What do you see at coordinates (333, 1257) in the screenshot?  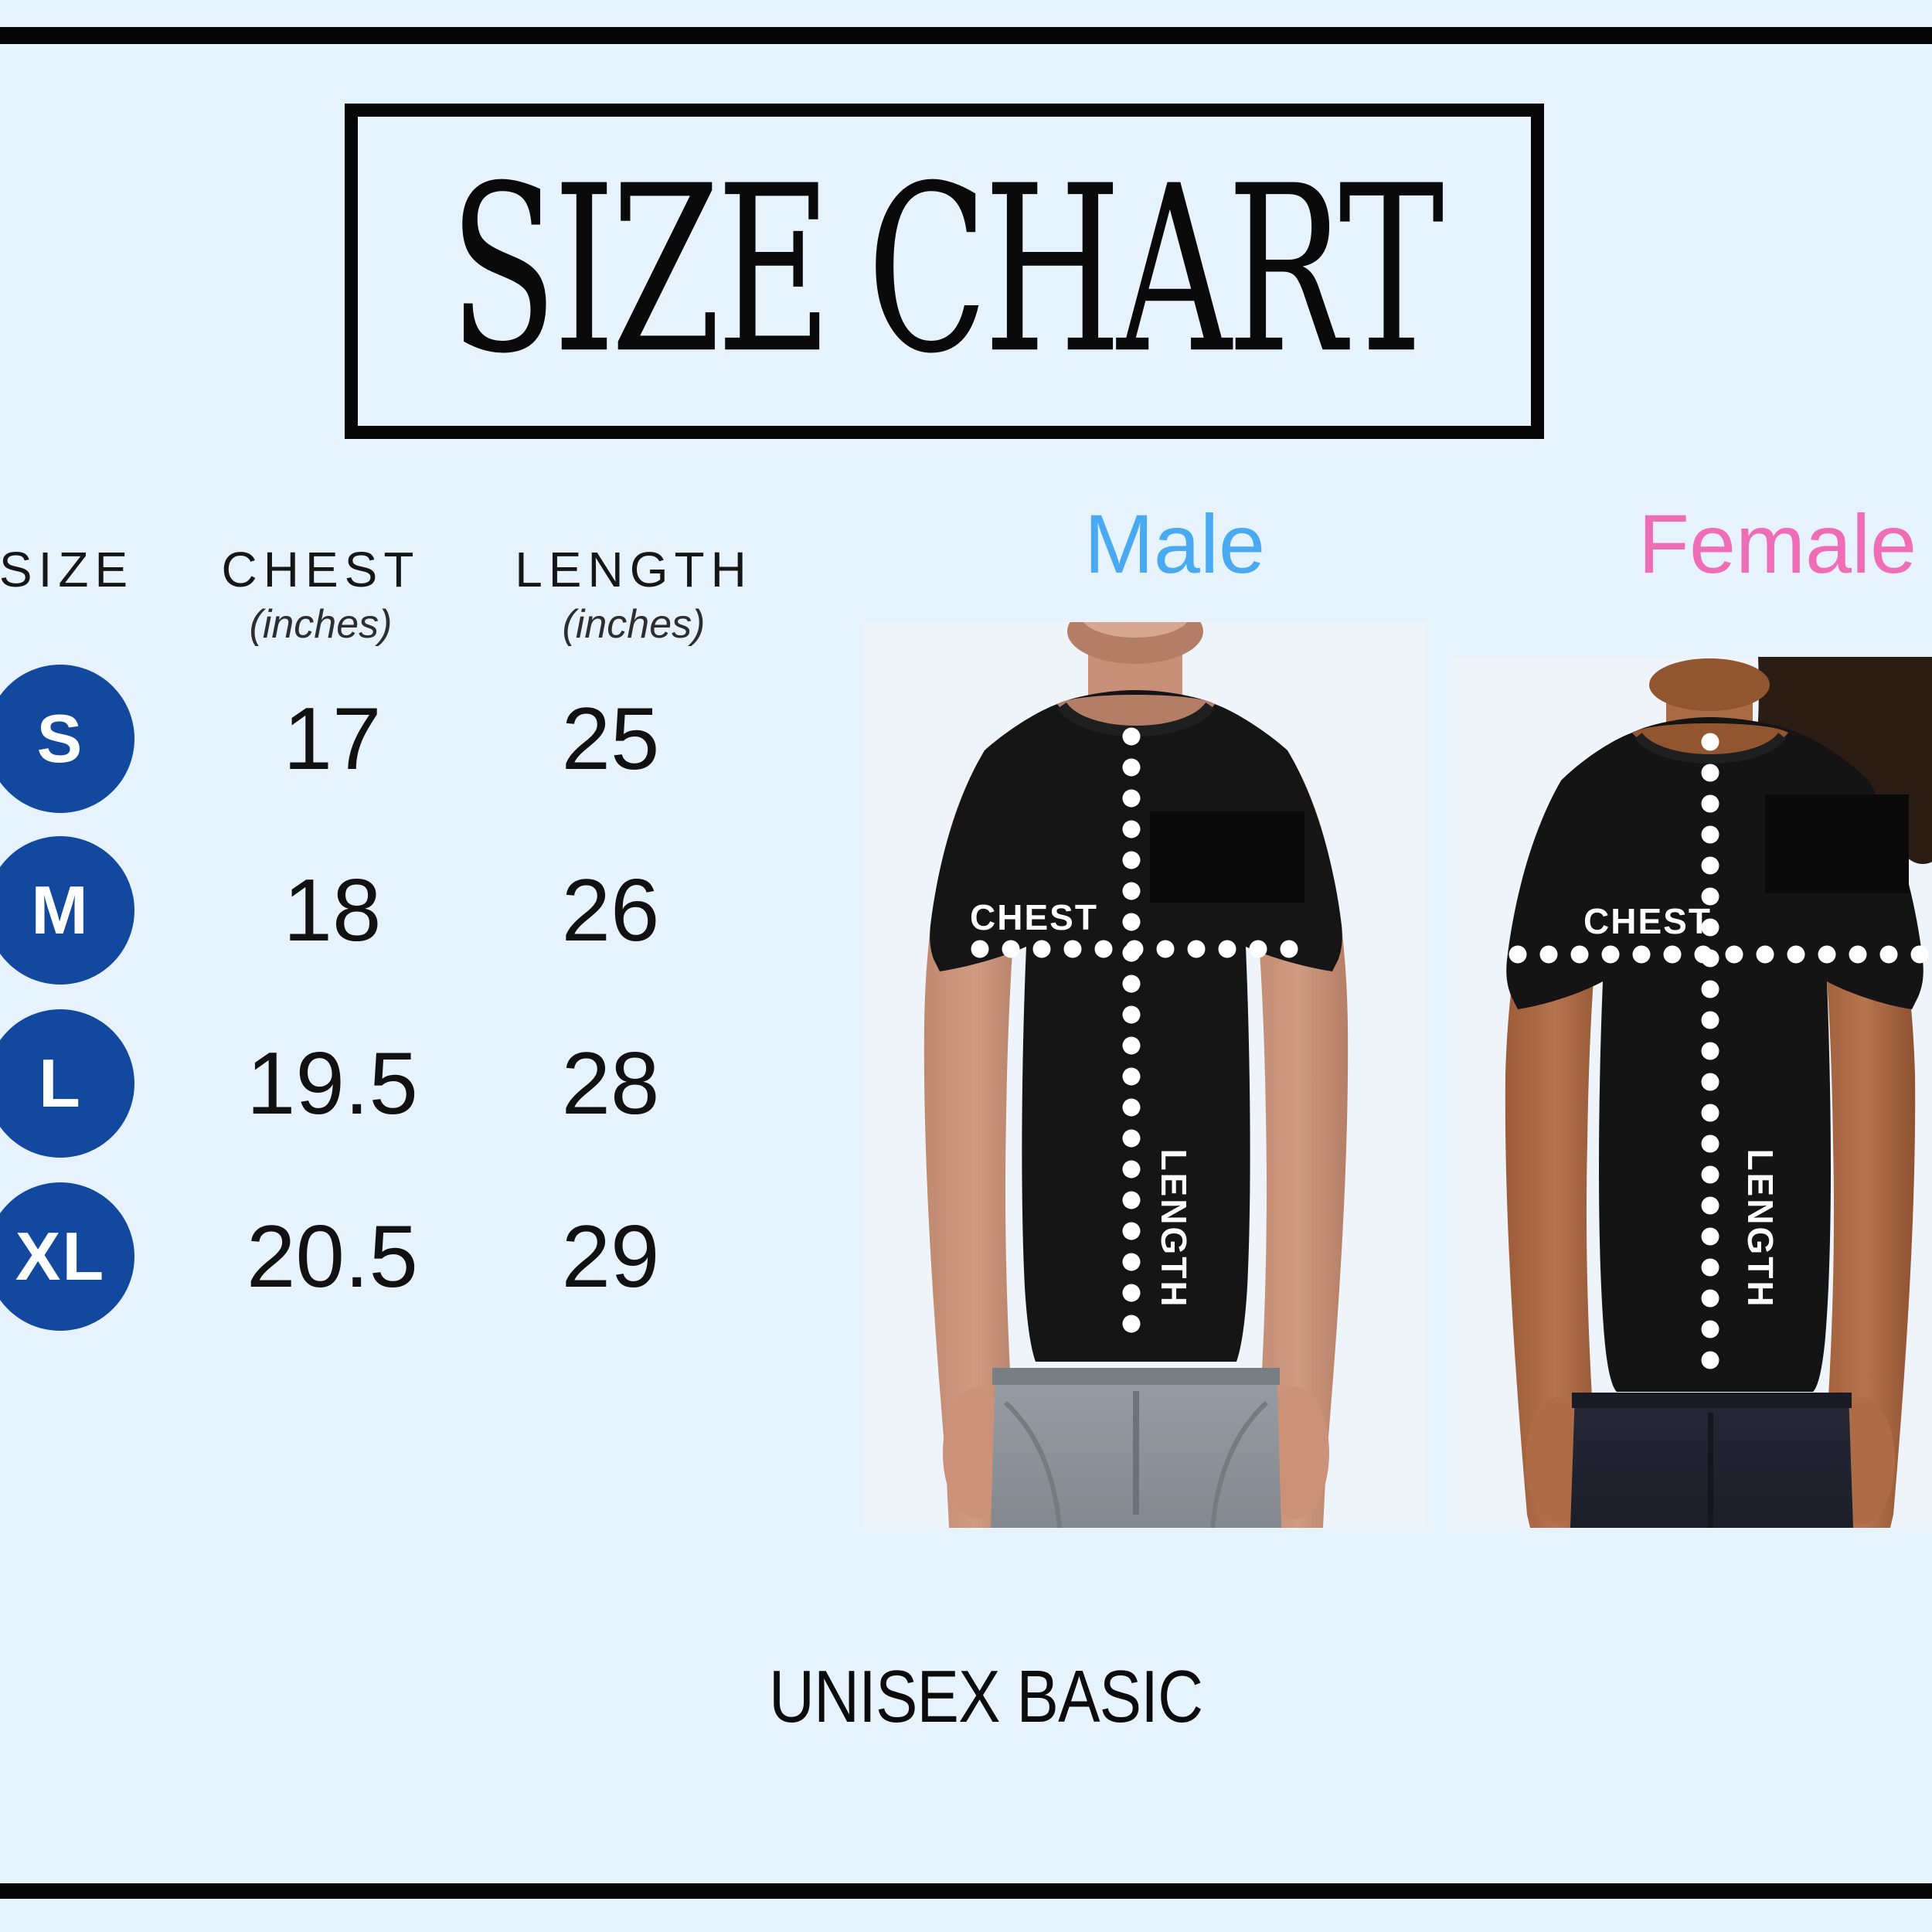 I see `chest-value-xl: 20.5` at bounding box center [333, 1257].